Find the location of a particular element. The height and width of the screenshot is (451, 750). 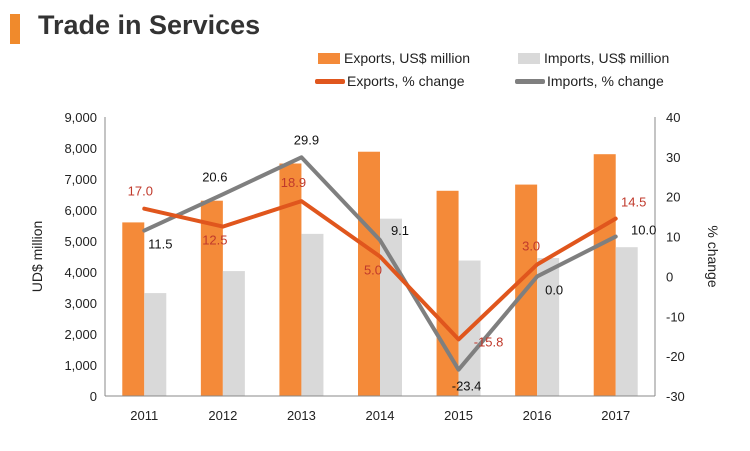

y2-tick-label: 40 is located at coordinates (673, 117).